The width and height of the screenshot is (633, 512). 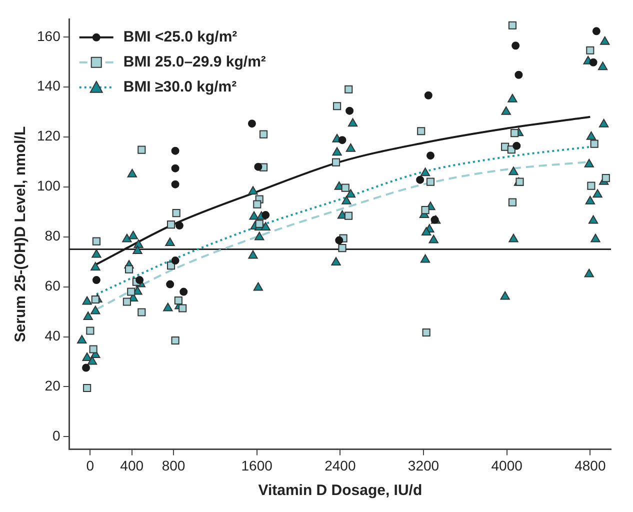 I want to click on x-tick-label: 400, so click(x=132, y=465).